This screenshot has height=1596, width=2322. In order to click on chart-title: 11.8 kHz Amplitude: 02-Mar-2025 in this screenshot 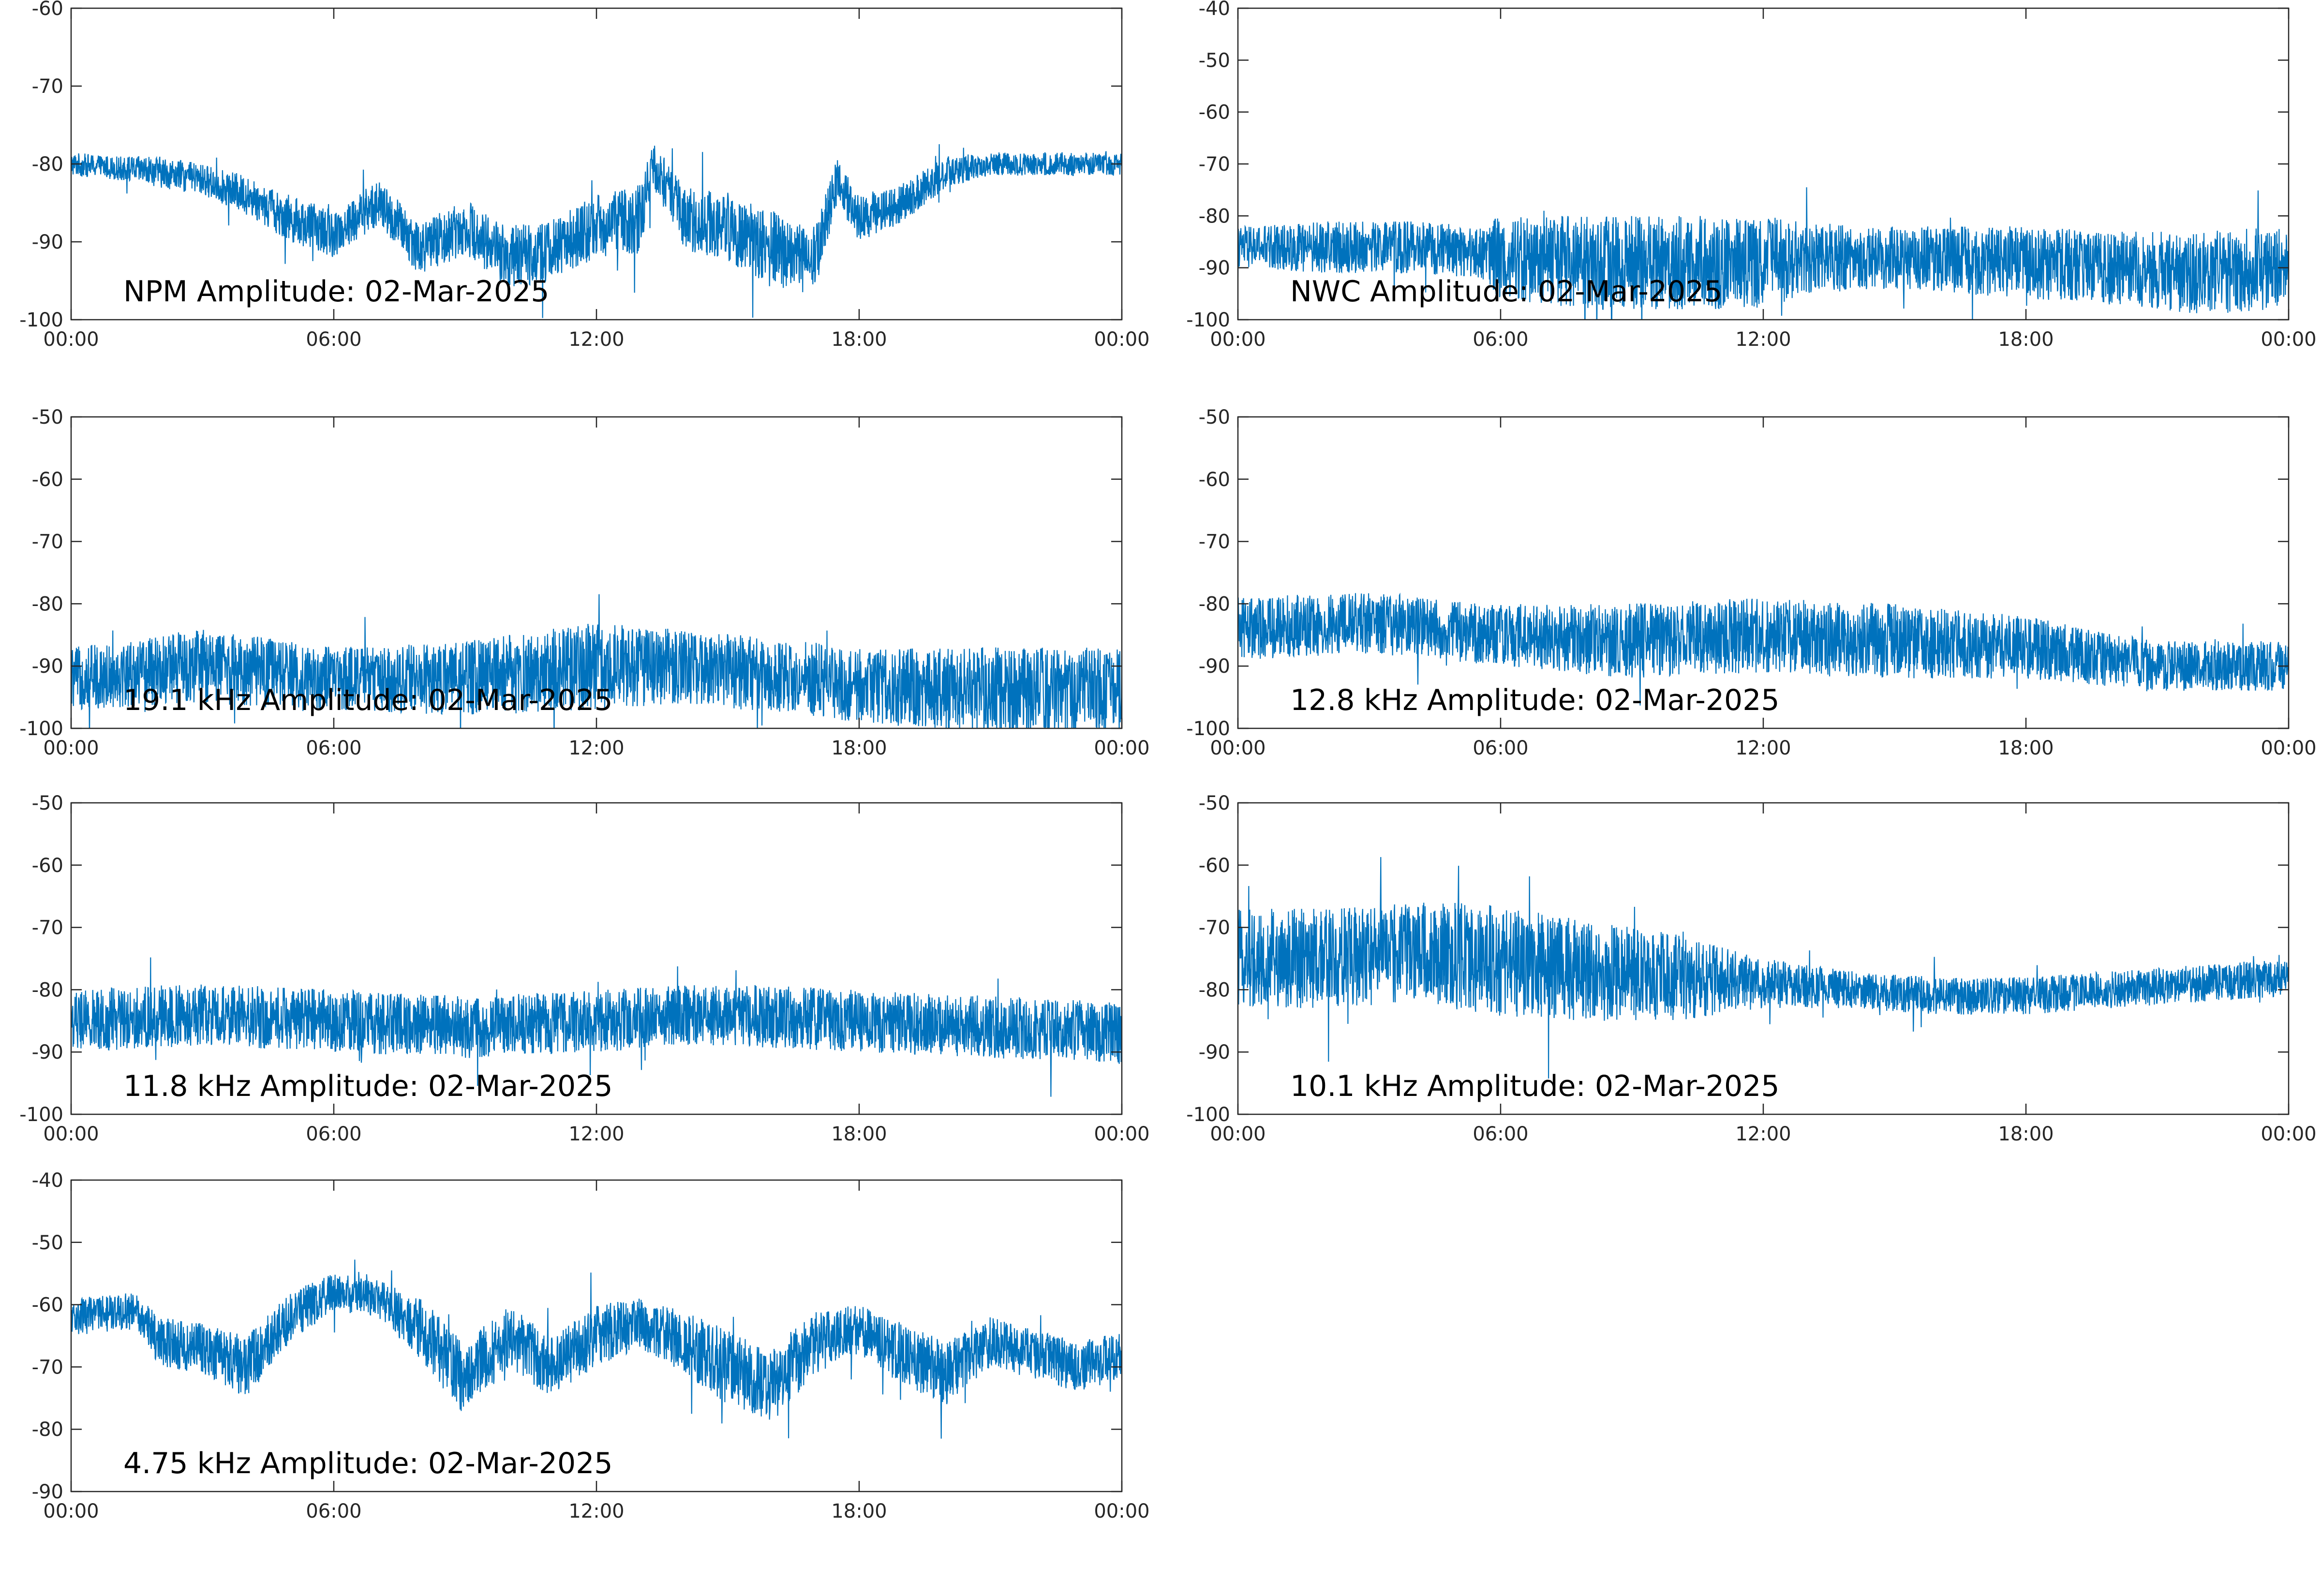, I will do `click(368, 1086)`.